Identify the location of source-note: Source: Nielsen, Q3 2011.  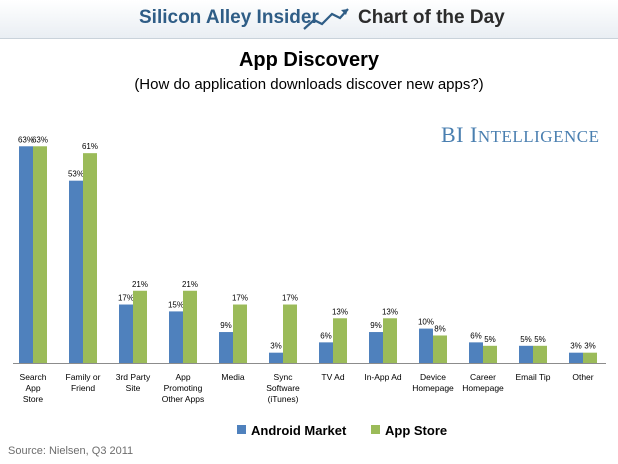
(71, 451).